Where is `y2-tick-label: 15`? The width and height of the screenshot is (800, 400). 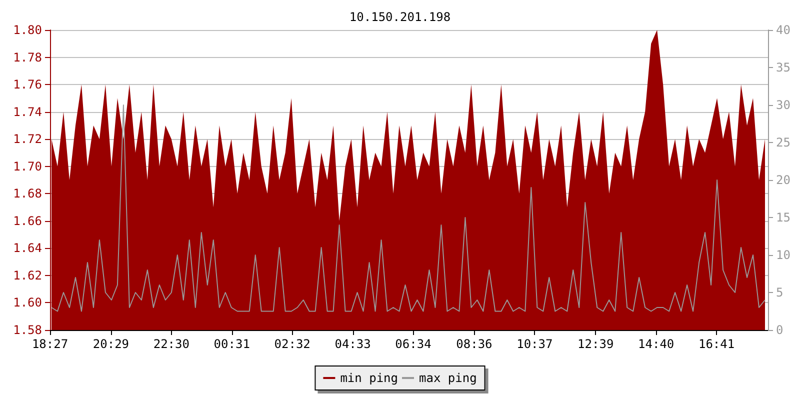
y2-tick-label: 15 is located at coordinates (783, 217).